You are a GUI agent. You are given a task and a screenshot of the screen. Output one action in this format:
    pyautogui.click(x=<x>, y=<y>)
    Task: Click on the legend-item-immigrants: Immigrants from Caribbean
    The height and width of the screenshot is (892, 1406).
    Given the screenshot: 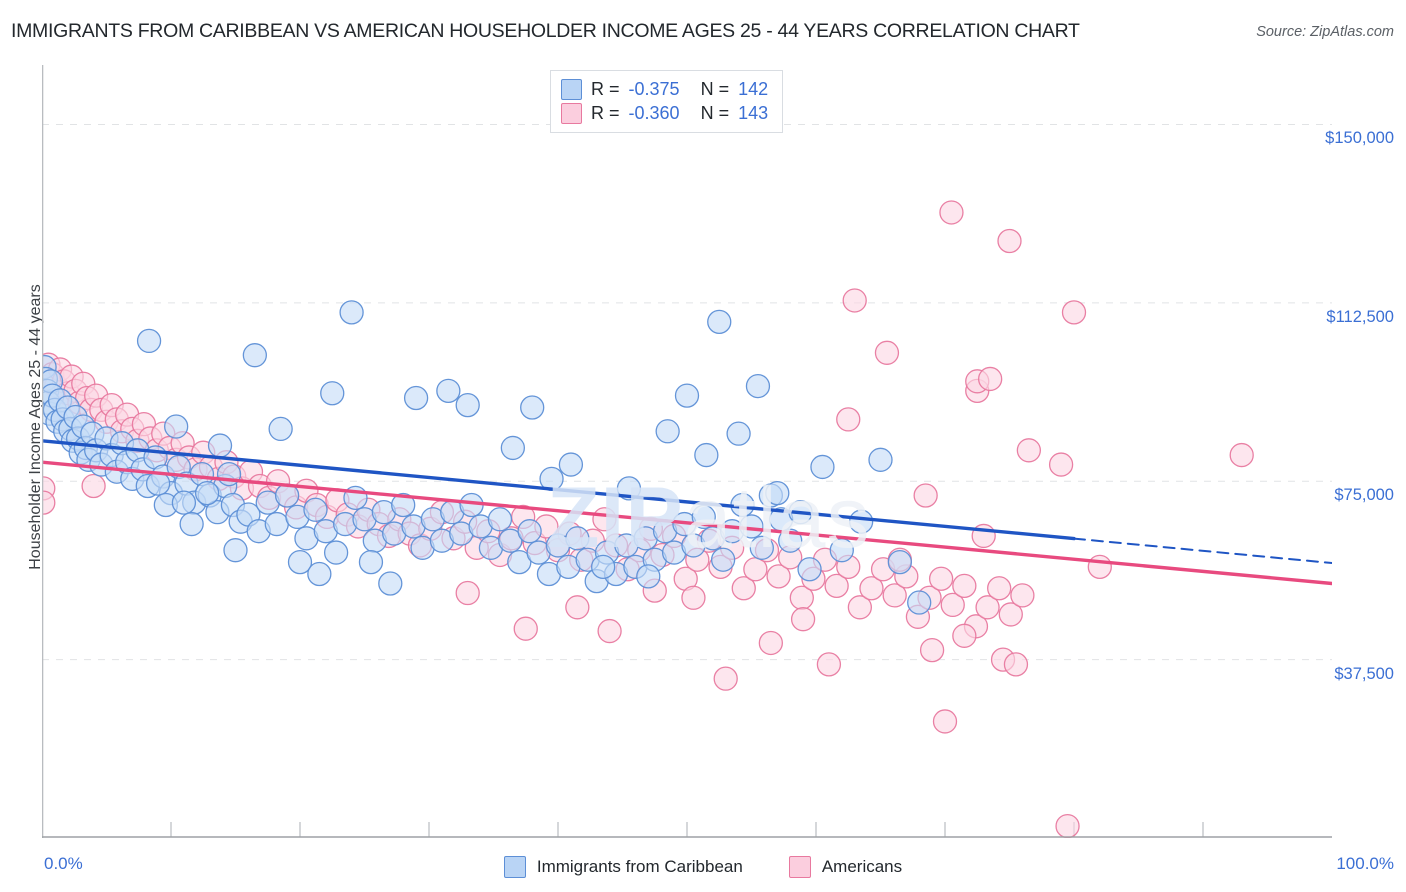 What is the action you would take?
    pyautogui.click(x=623, y=867)
    